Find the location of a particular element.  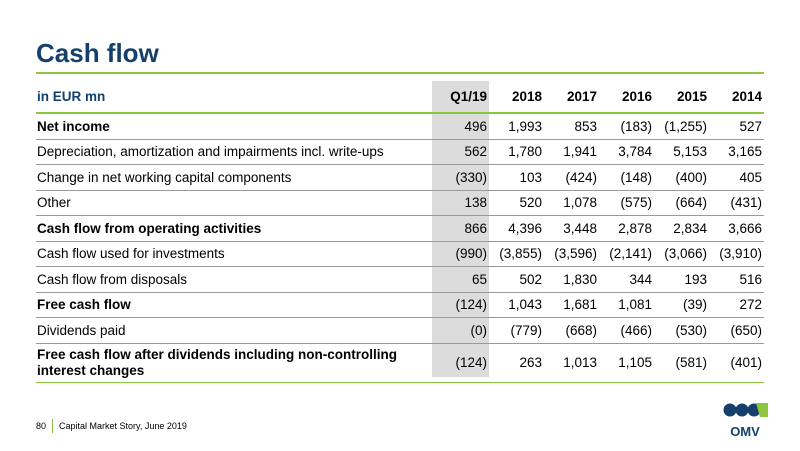

table-row: Other 138 520 1,078 (575) (664) (431) is located at coordinates (400, 203).